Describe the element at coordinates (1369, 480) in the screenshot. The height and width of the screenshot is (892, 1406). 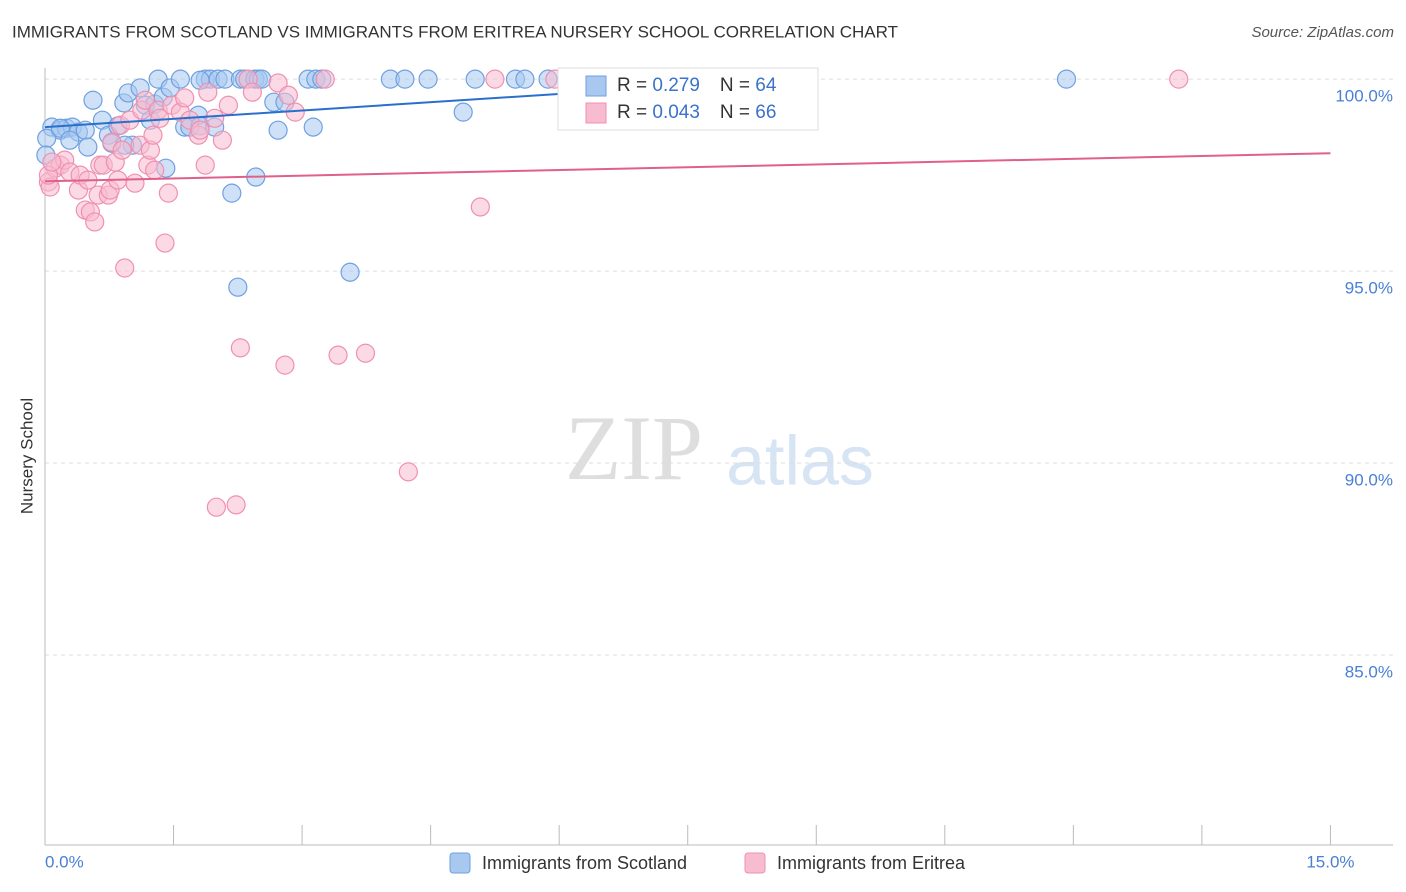
I see `y-tick-label: 90.0%` at that location.